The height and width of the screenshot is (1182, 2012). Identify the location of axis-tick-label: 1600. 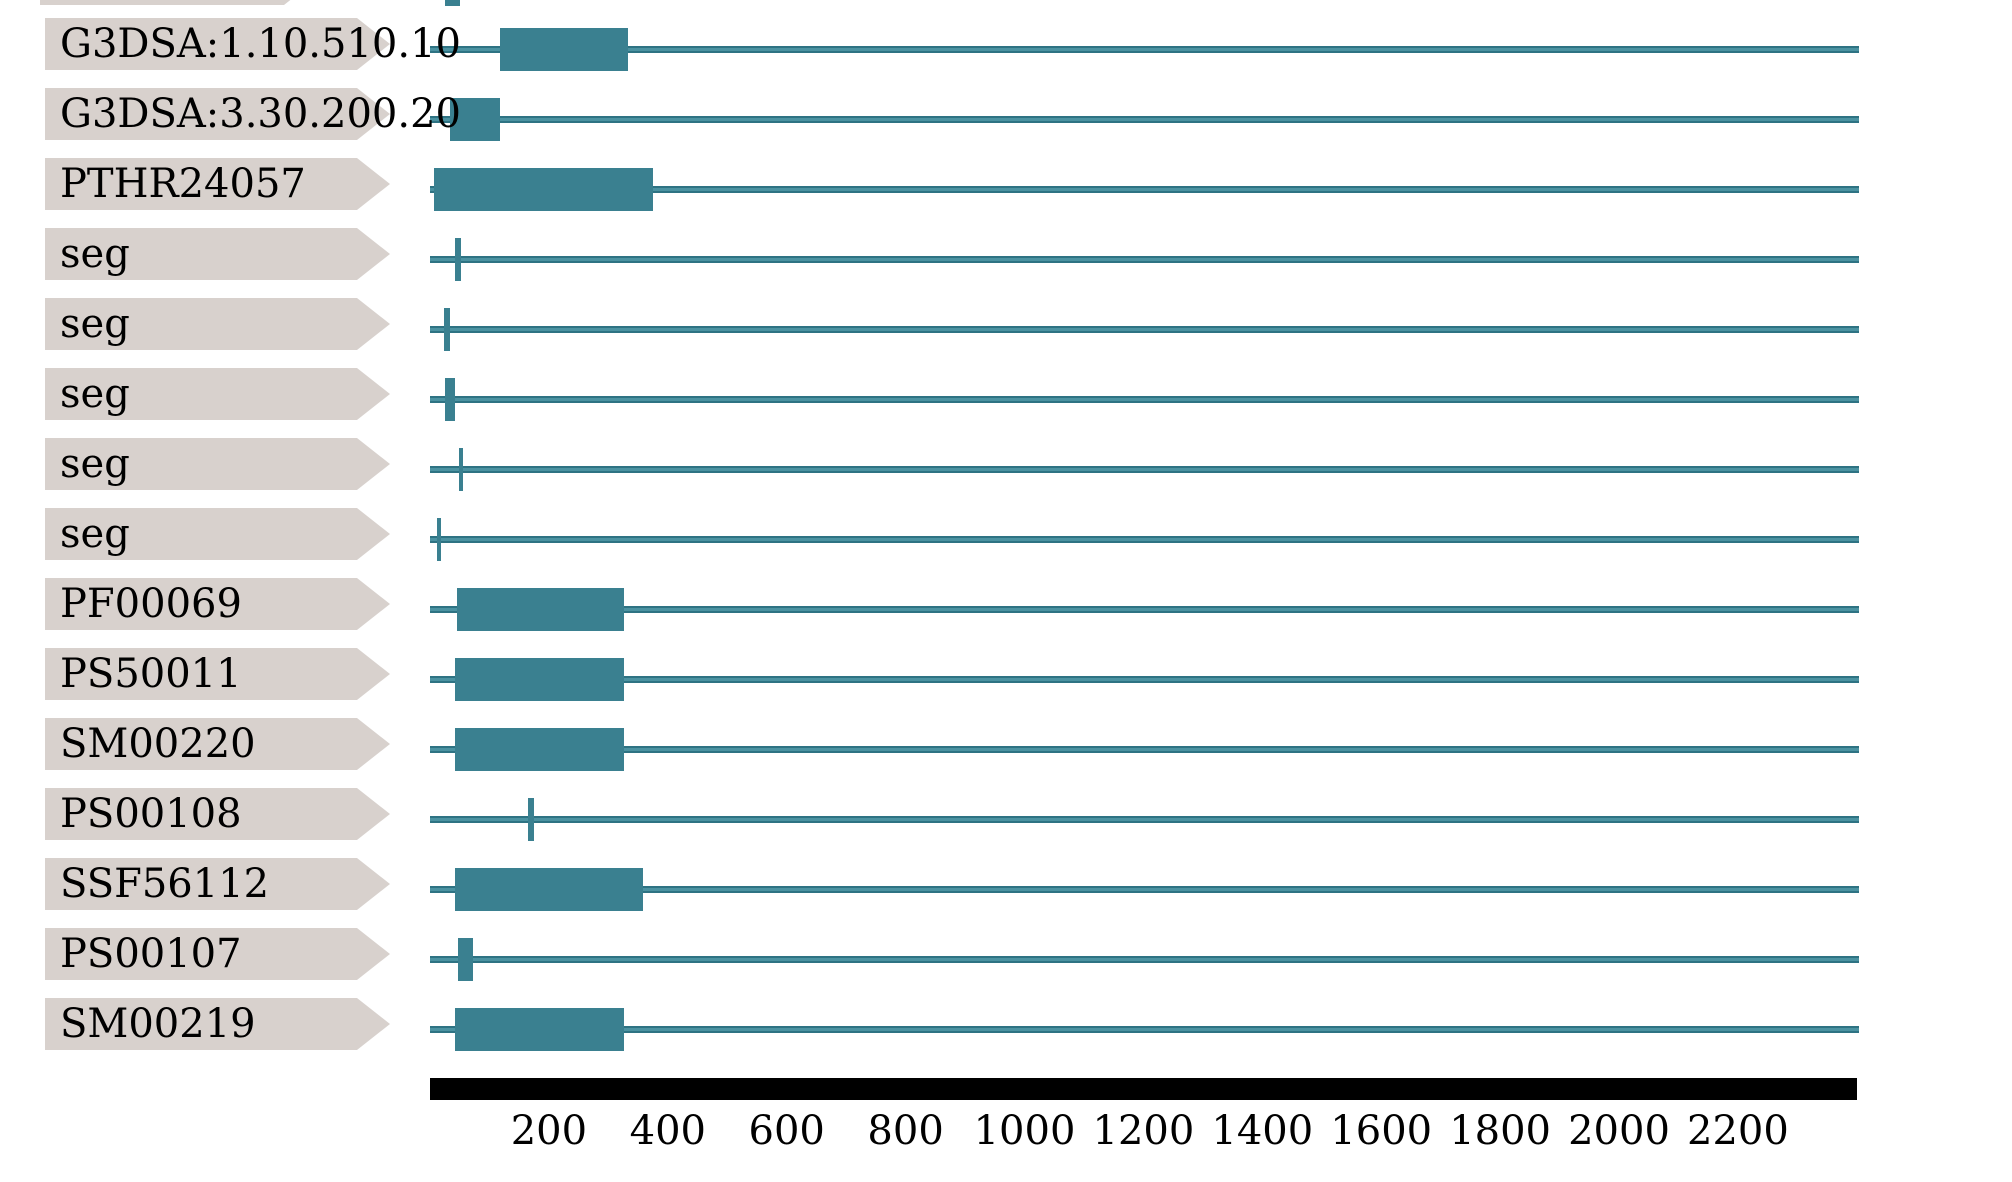
(1381, 1131).